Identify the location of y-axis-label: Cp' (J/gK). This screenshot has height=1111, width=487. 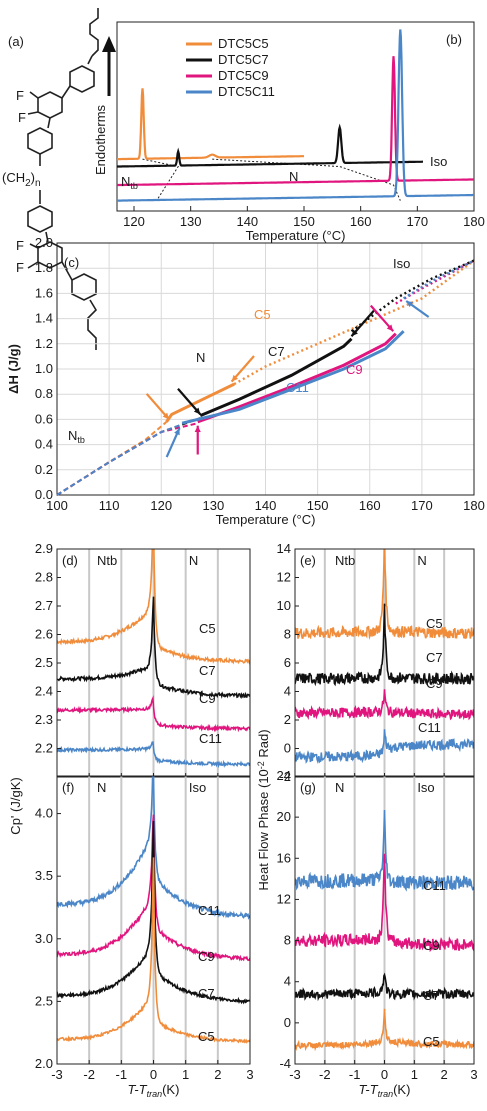
(15, 805).